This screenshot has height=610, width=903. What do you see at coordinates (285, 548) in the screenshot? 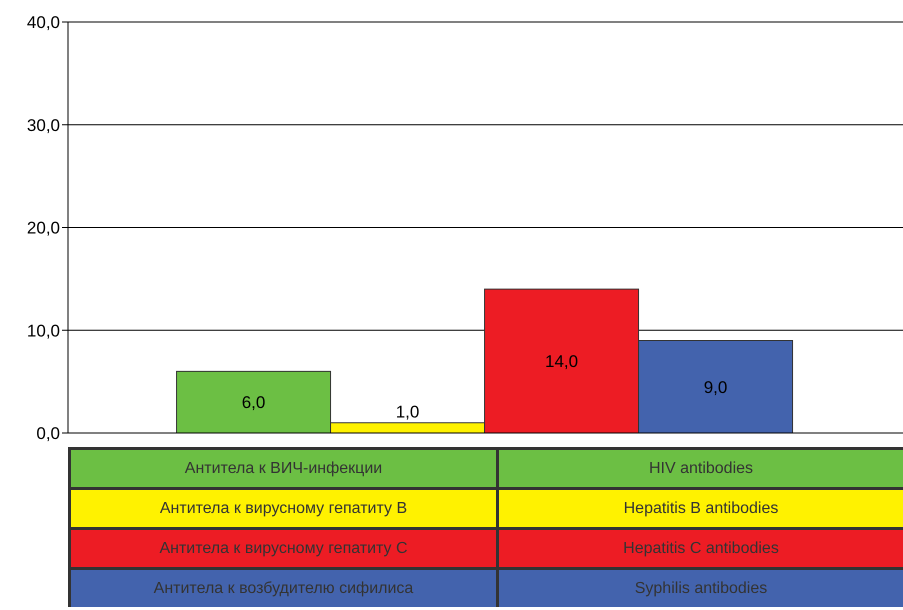
I see `text: Антитела к вирусному гепатиту C` at bounding box center [285, 548].